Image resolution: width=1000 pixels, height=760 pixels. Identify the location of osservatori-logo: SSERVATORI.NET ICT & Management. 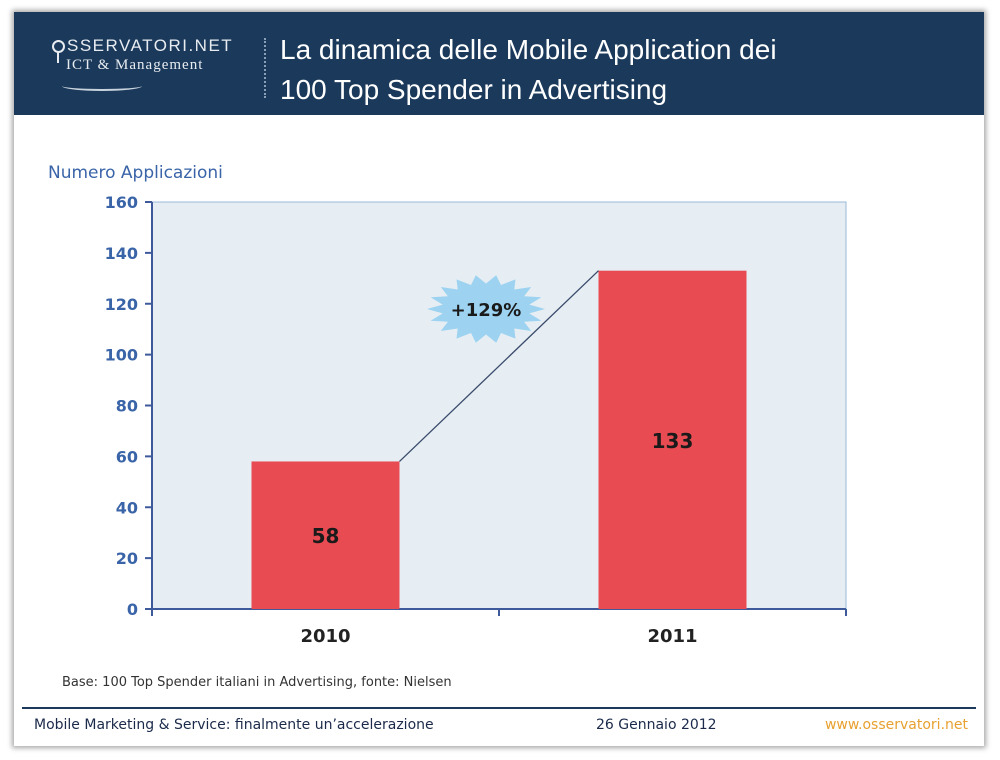
(143, 63).